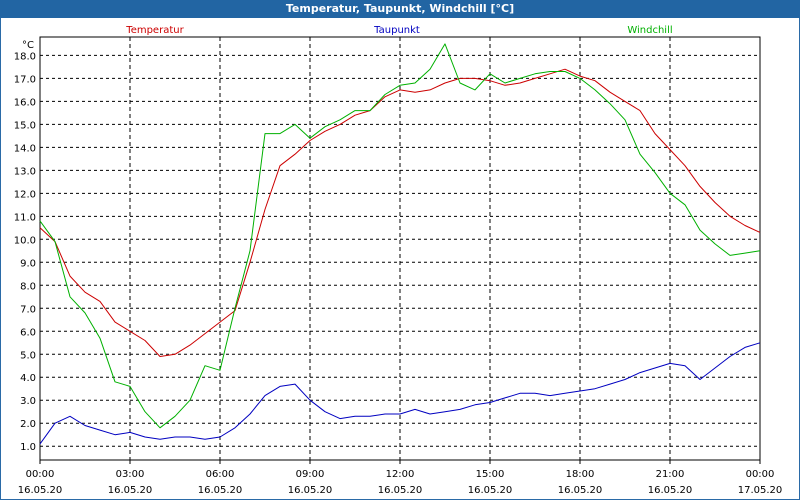 The image size is (800, 500). Describe the element at coordinates (25, 56) in the screenshot. I see `y-tick-label: 18.0` at that location.